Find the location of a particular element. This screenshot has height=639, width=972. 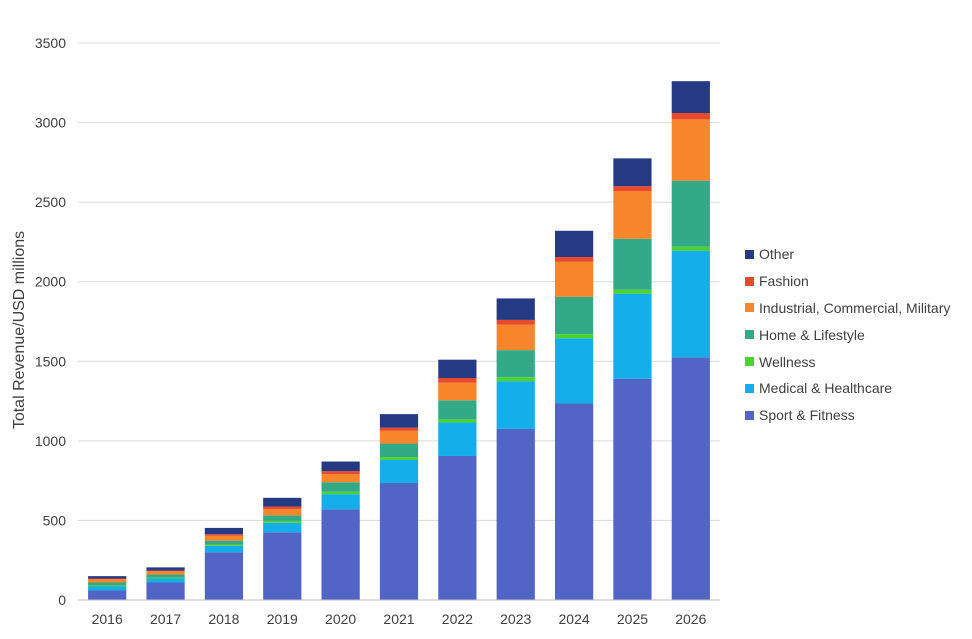

y-tick-label: 1500 is located at coordinates (50, 361).